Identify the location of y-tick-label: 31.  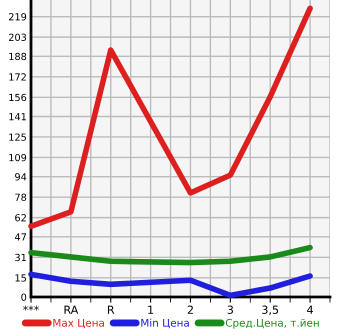
(20, 258).